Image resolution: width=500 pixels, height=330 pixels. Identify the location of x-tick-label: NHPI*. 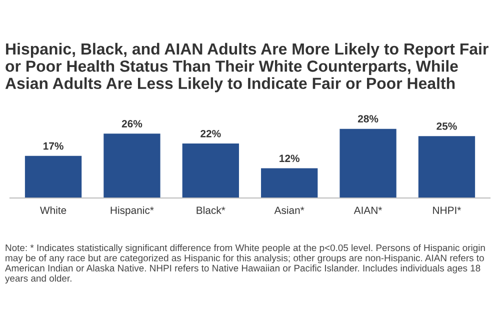
(447, 210).